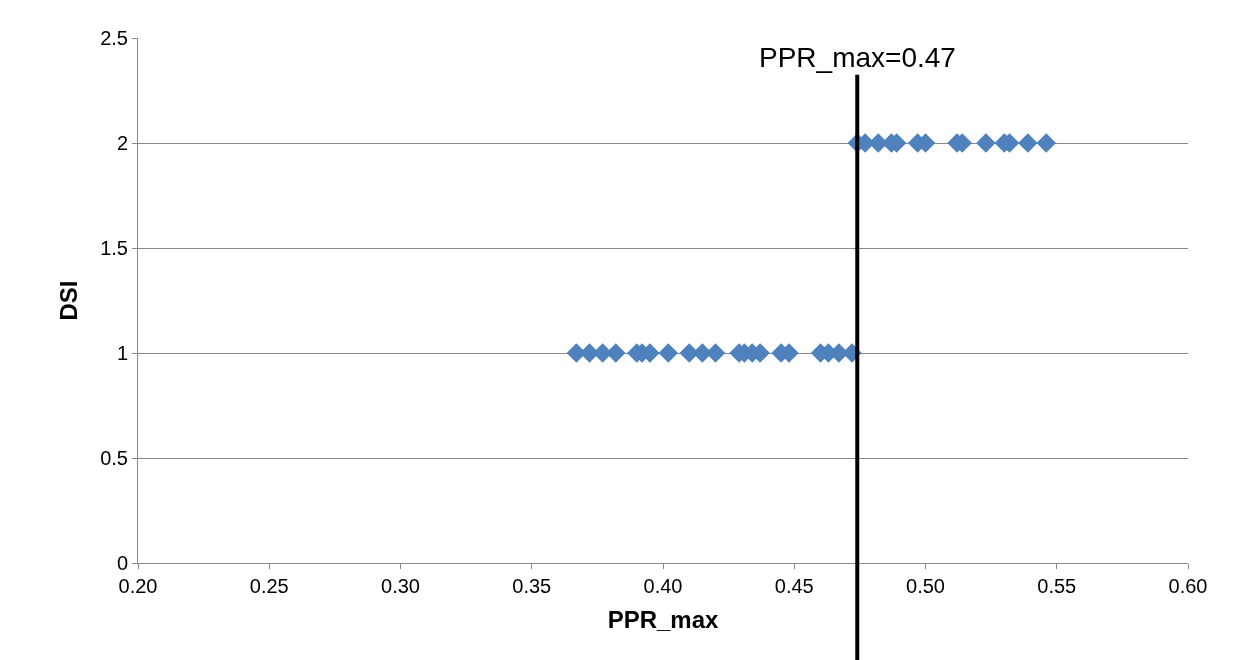  I want to click on y-tick-label: 0.5, so click(114, 458).